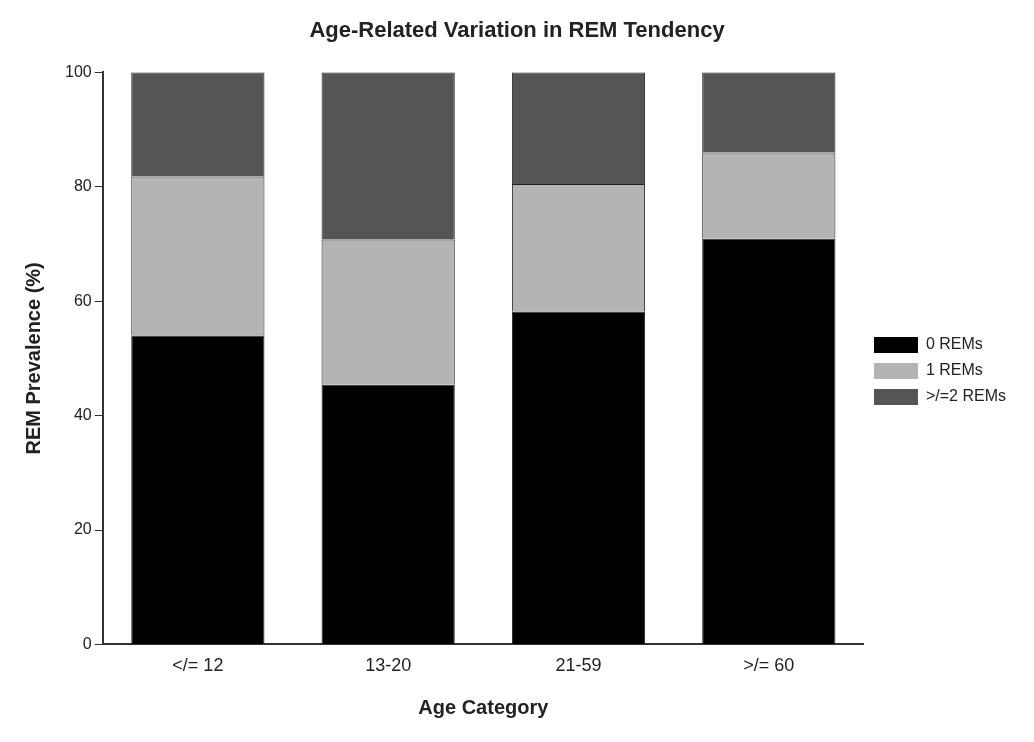  Describe the element at coordinates (484, 706) in the screenshot. I see `x-axis-title: Age Category` at that location.